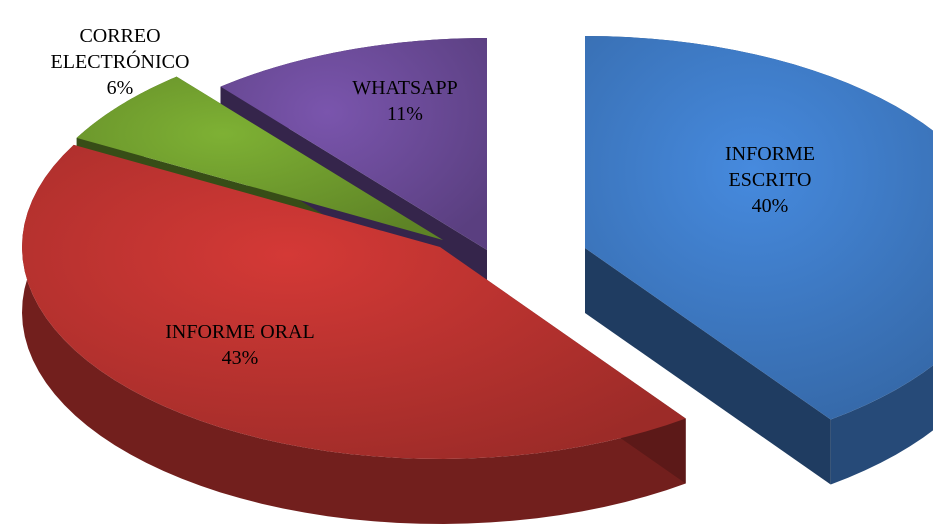 This screenshot has height=532, width=933. What do you see at coordinates (240, 358) in the screenshot?
I see `slice-value-informe-oral: 43%` at bounding box center [240, 358].